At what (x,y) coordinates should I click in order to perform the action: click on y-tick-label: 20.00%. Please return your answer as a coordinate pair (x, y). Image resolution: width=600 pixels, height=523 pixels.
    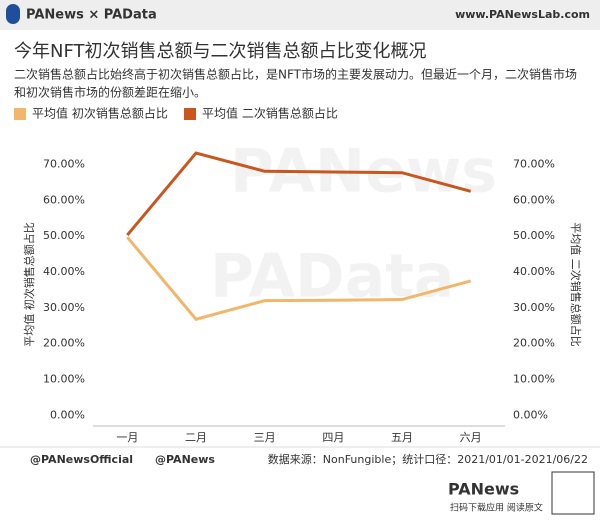
    Looking at the image, I should click on (64, 343).